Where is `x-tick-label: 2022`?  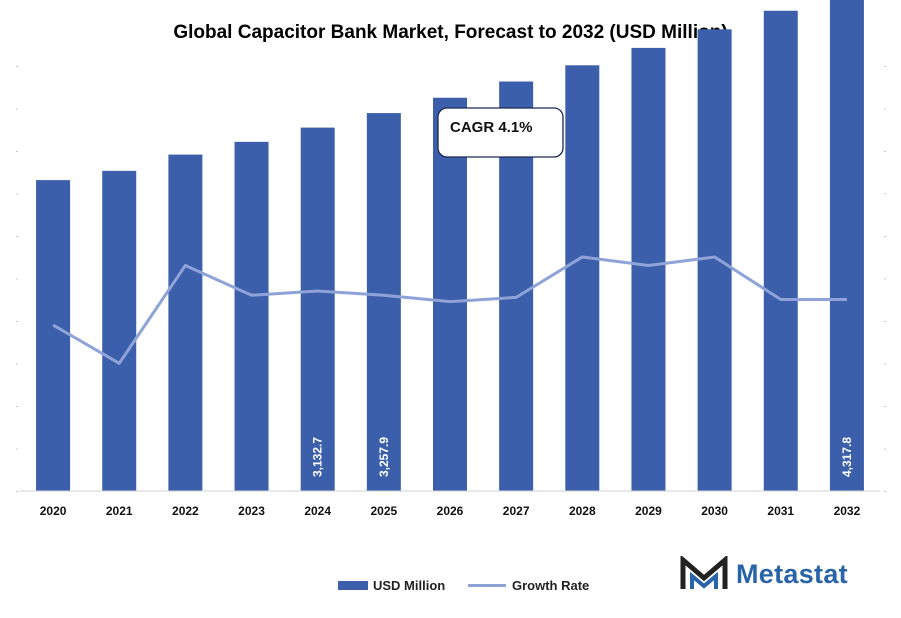
x-tick-label: 2022 is located at coordinates (185, 511).